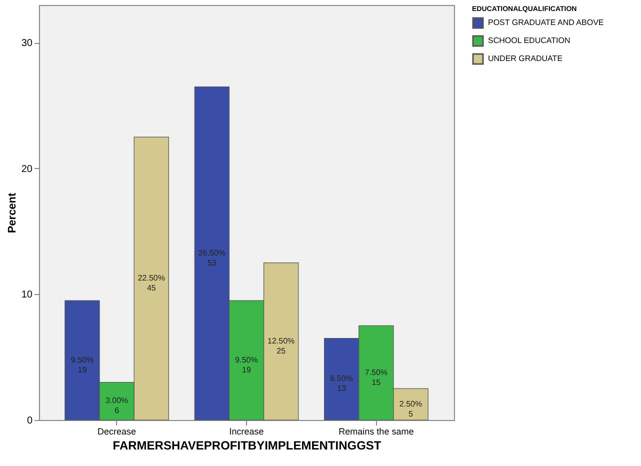 This screenshot has height=466, width=641. I want to click on data-label: 2.50% 5, so click(410, 408).